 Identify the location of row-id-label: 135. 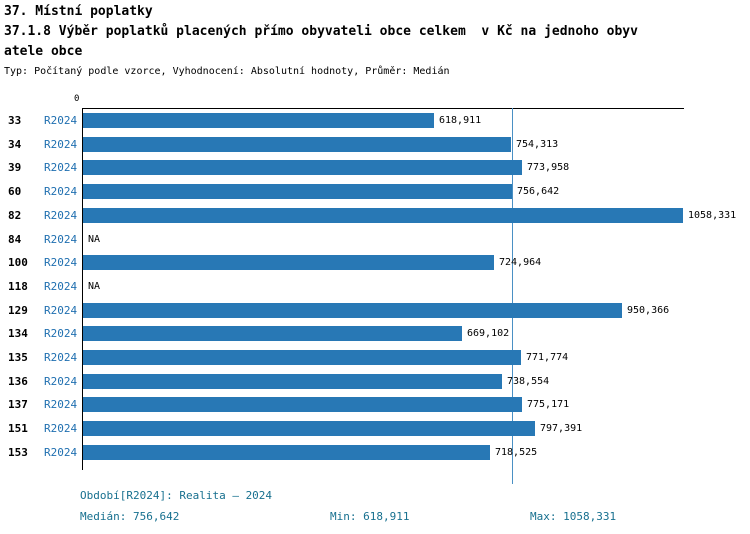
(18, 357).